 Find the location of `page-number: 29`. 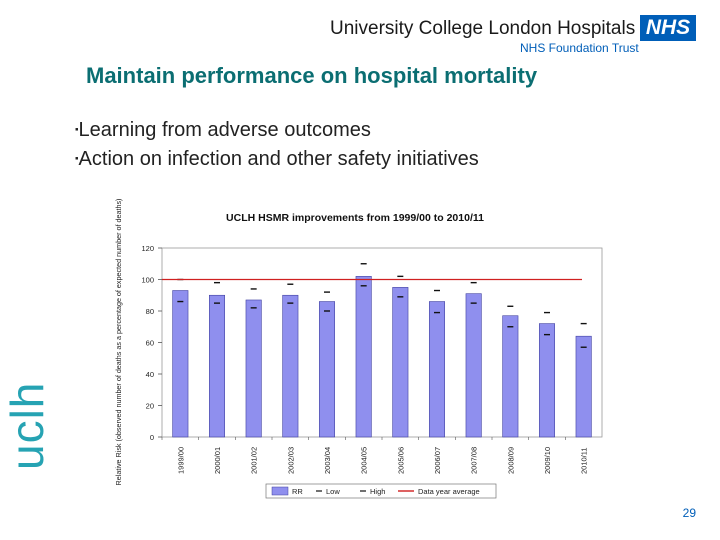

page-number: 29 is located at coordinates (689, 513).